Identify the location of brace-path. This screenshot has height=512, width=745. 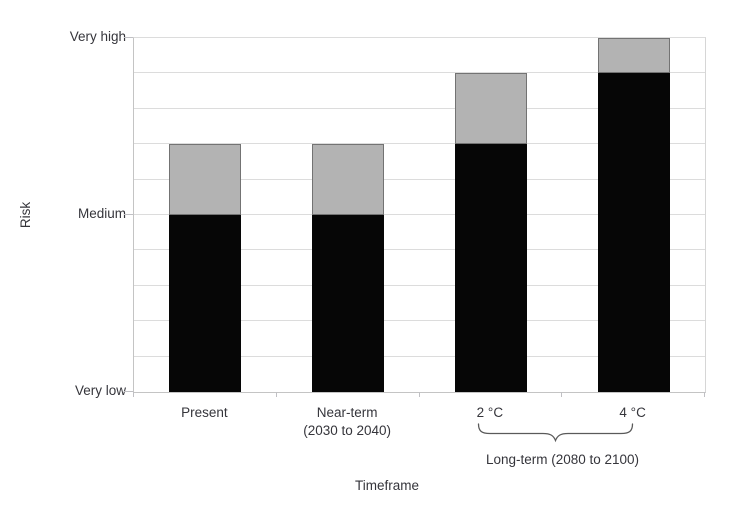
(555, 433).